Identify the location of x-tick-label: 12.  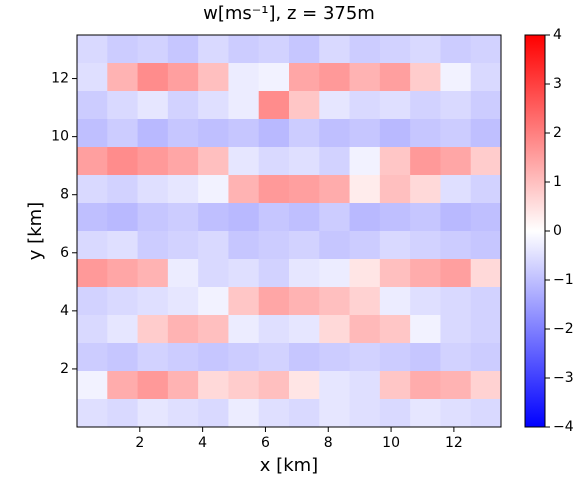
(454, 443).